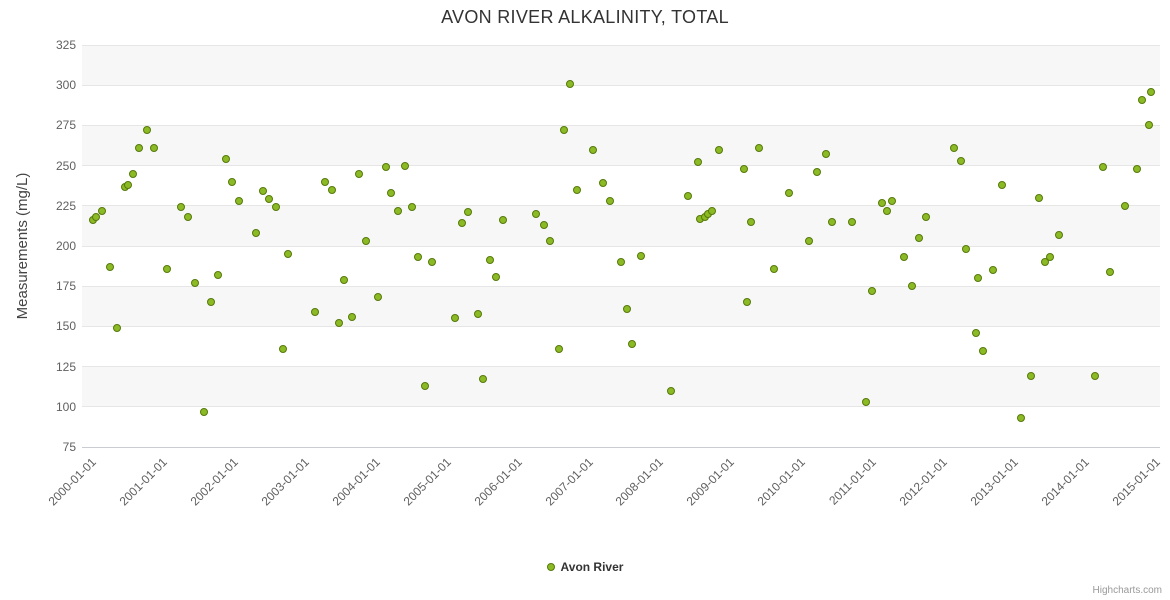 This screenshot has height=600, width=1170. I want to click on credits-link: Highcharts.com, so click(1127, 590).